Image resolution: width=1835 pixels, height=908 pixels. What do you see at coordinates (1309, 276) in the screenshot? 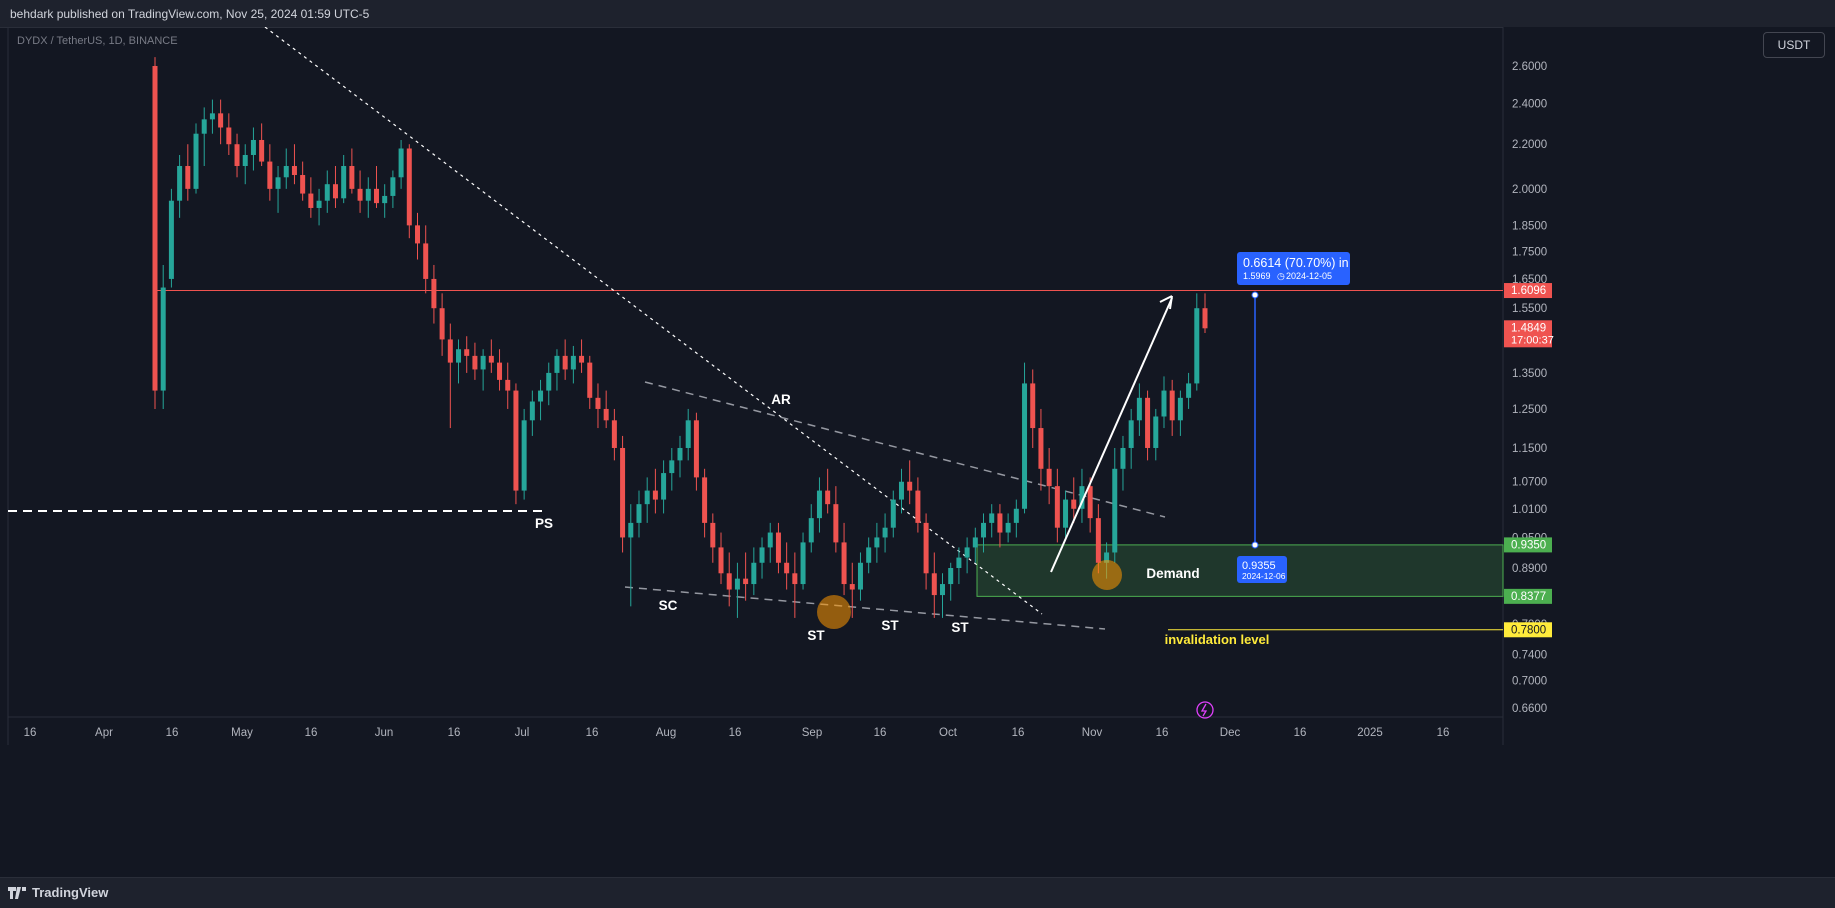
I see `measure-sub-date: 2024-12-05` at bounding box center [1309, 276].